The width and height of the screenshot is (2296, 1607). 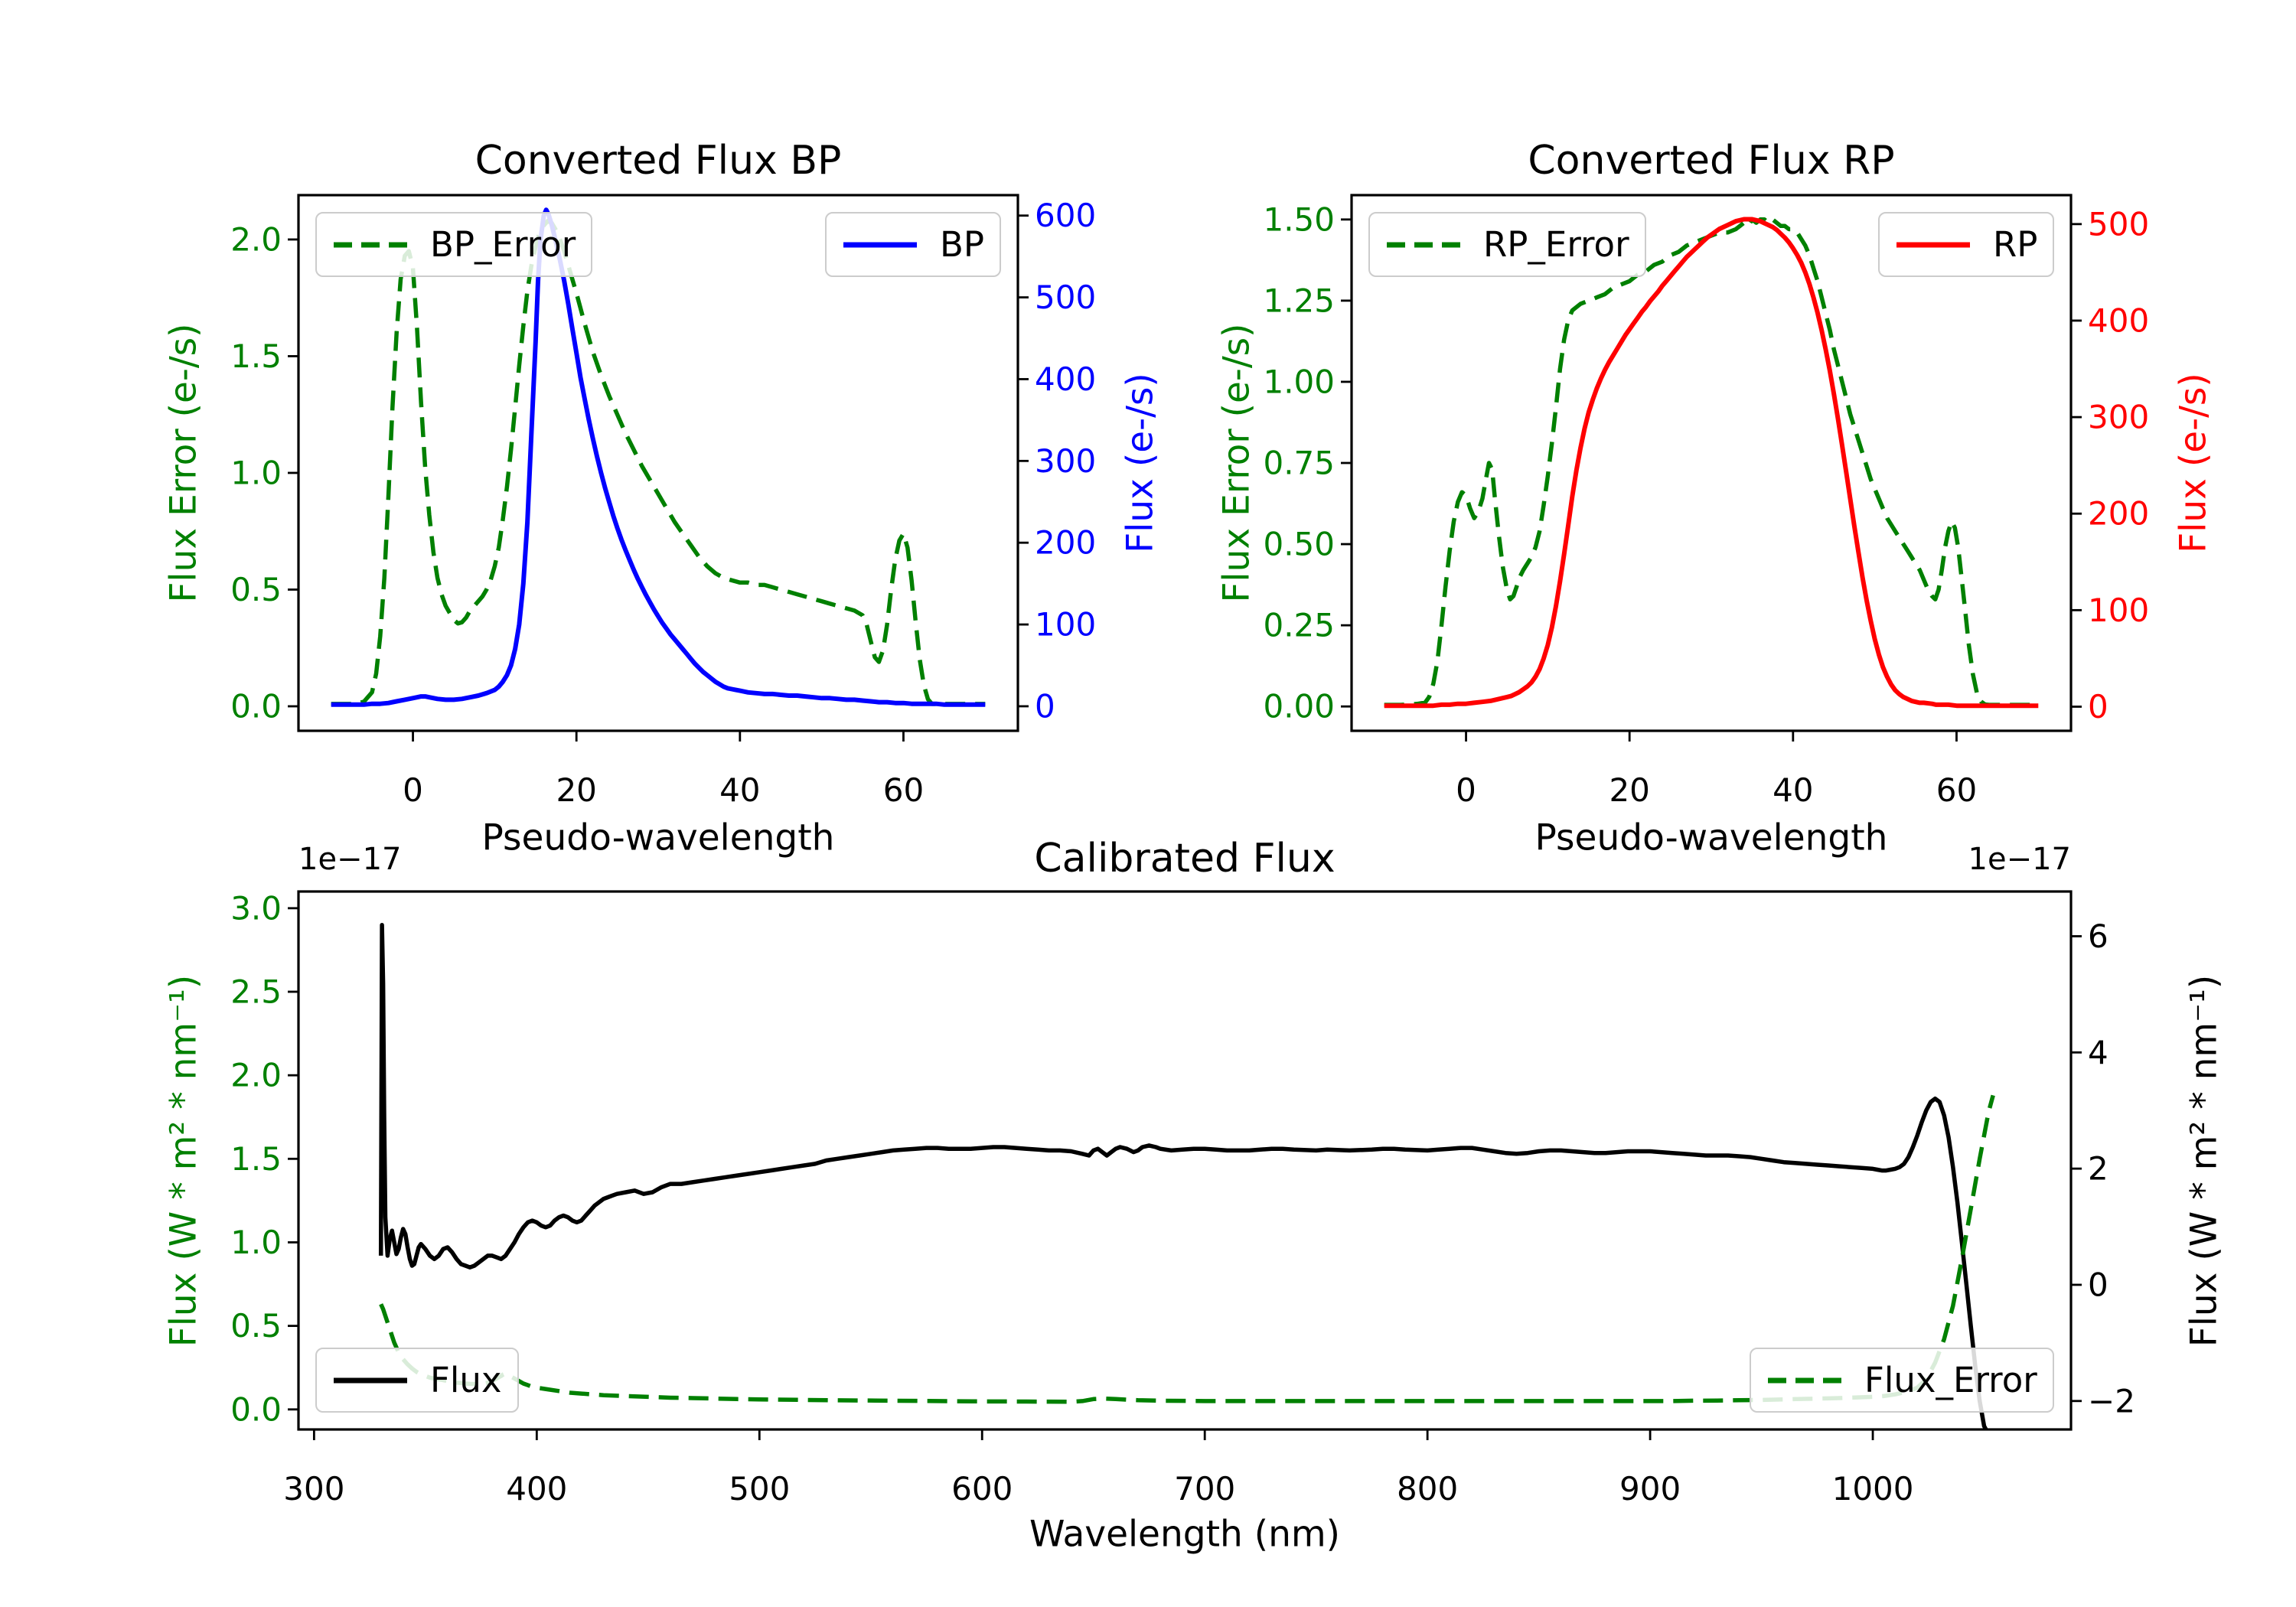 I want to click on series-line-bp_error, so click(x=658, y=462).